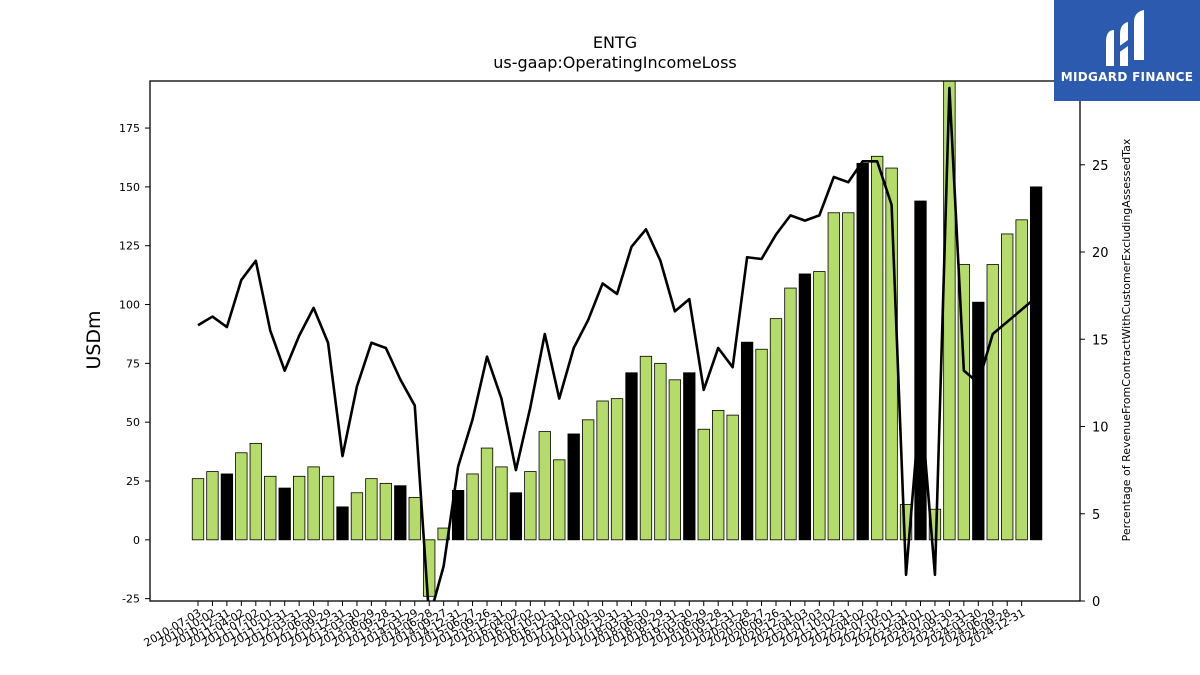 The height and width of the screenshot is (675, 1200). I want to click on left-tick-label-0: -25, so click(131, 599).